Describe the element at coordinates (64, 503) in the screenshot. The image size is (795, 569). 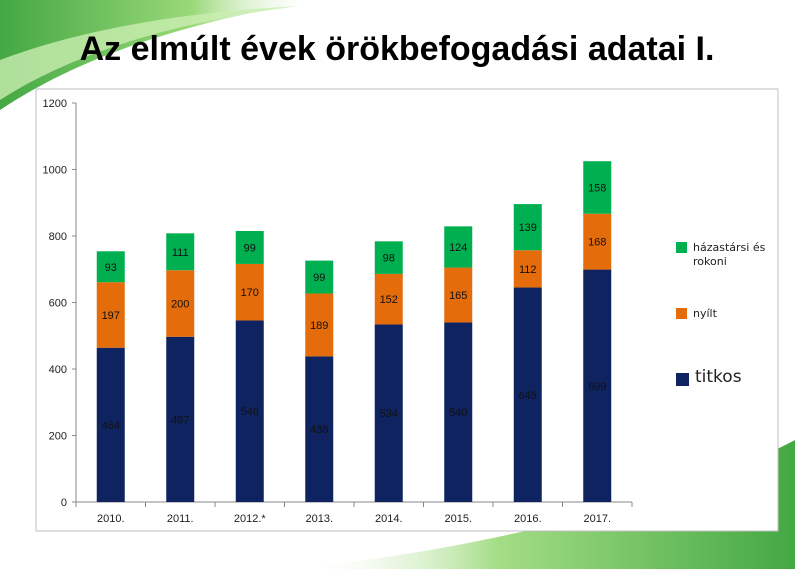
I see `y-tick-label: 0` at that location.